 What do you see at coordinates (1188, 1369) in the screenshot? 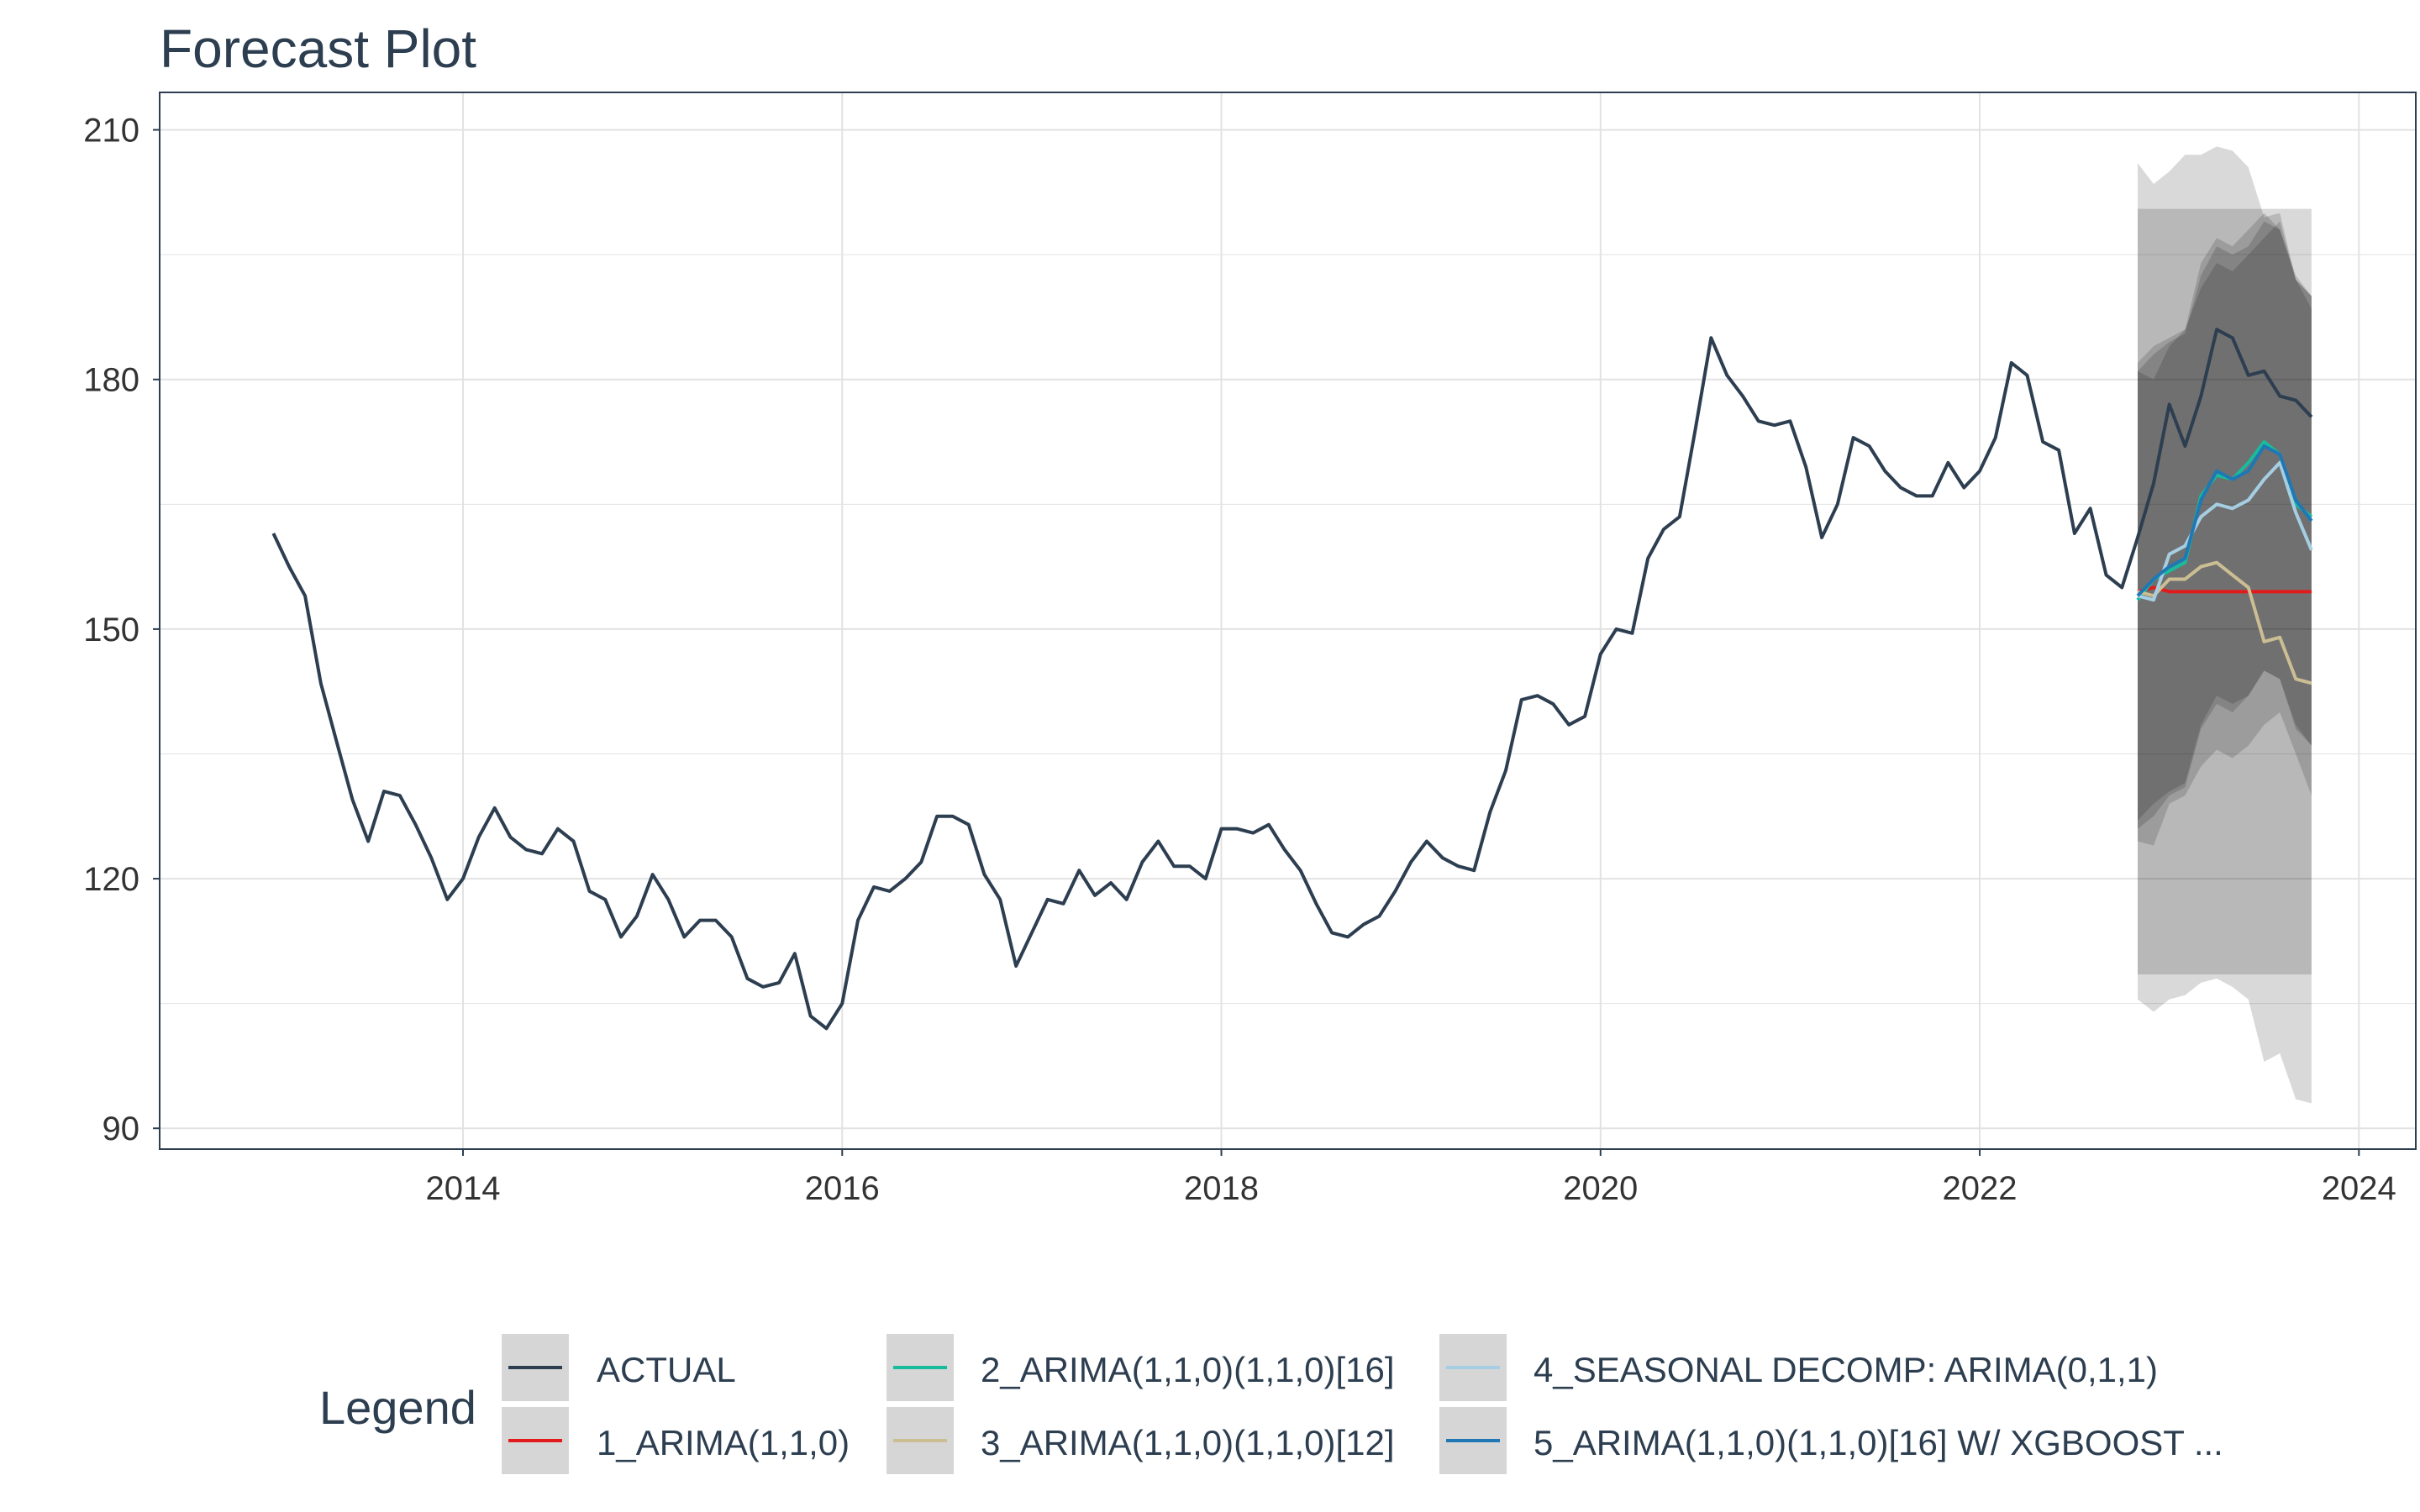
I see `legend-label-model-2: 2_ARIMA(1,1,0)(1,1,0)[16]` at bounding box center [1188, 1369].